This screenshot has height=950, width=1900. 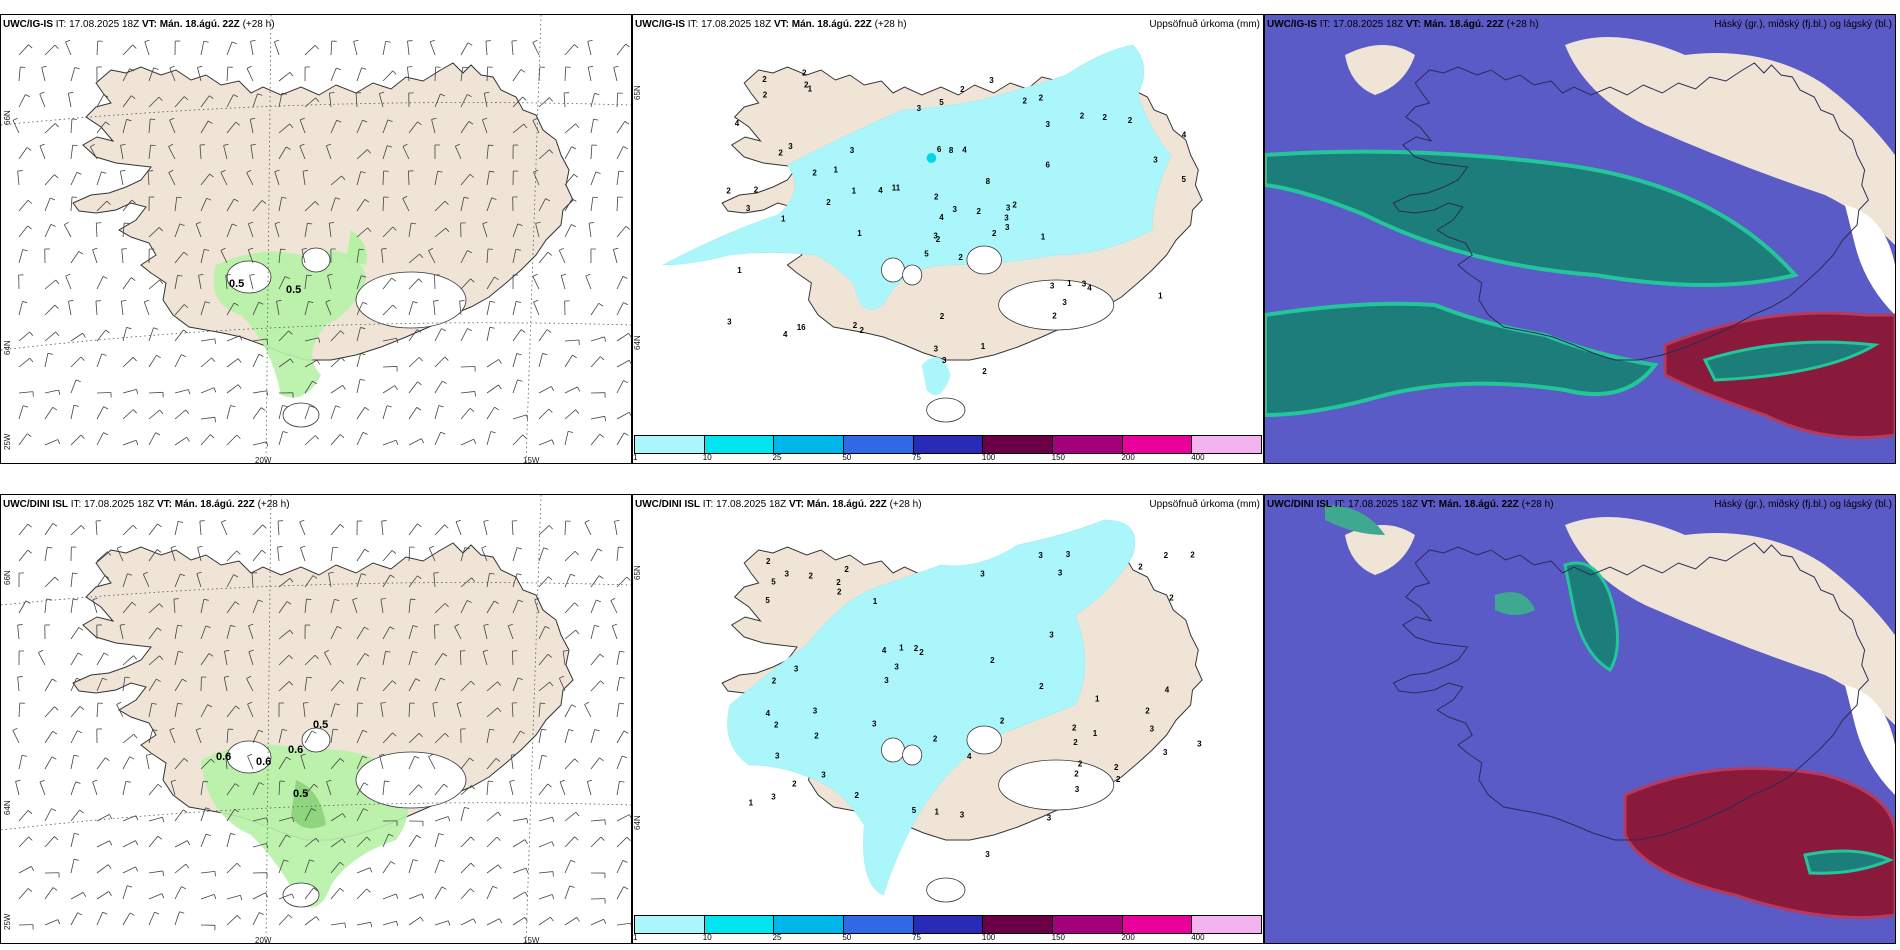 What do you see at coordinates (947, 938) in the screenshot?
I see `colorbar-ticks: 1 10 25 50 75 100 150 200 400` at bounding box center [947, 938].